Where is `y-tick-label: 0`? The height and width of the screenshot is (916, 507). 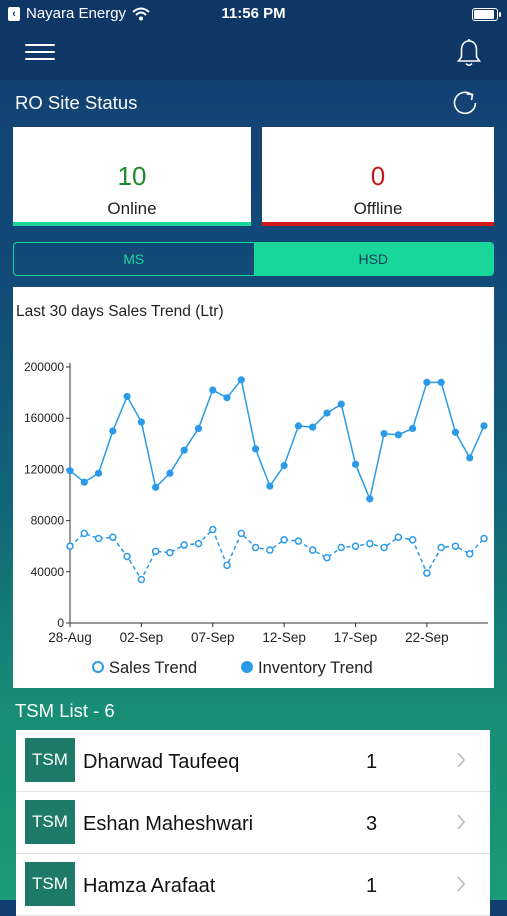 y-tick-label: 0 is located at coordinates (60, 623).